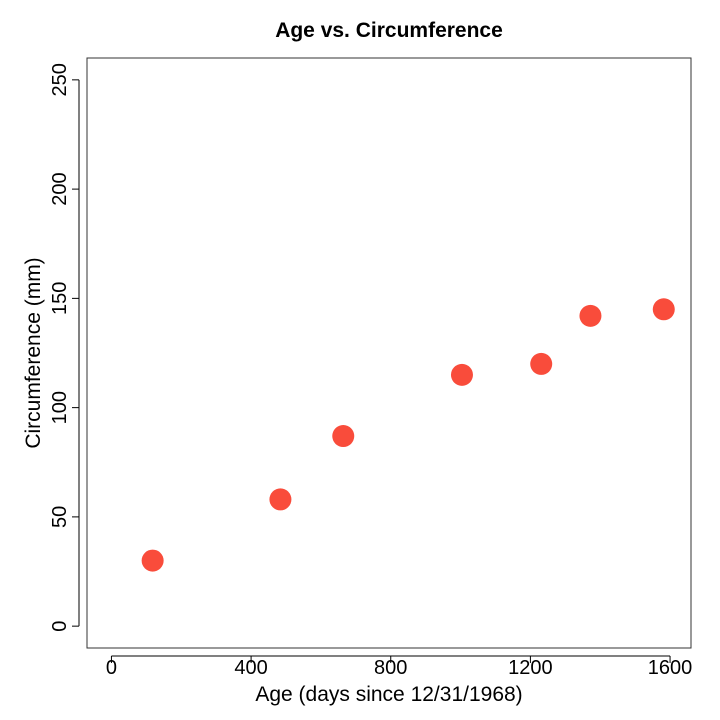 This screenshot has width=720, height=720. Describe the element at coordinates (390, 668) in the screenshot. I see `x-tick-label: 800` at that location.